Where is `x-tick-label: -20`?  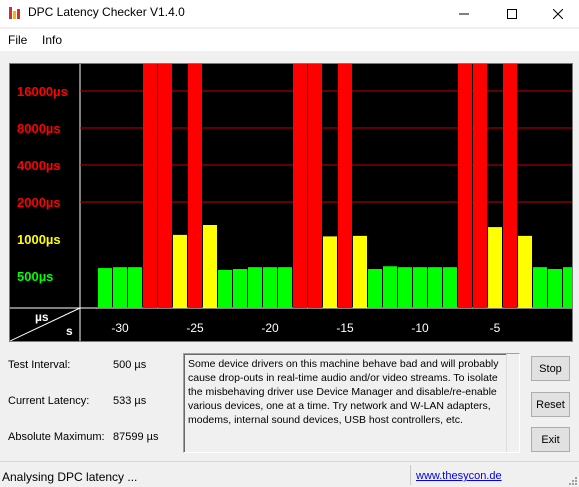 x-tick-label: -20 is located at coordinates (270, 328).